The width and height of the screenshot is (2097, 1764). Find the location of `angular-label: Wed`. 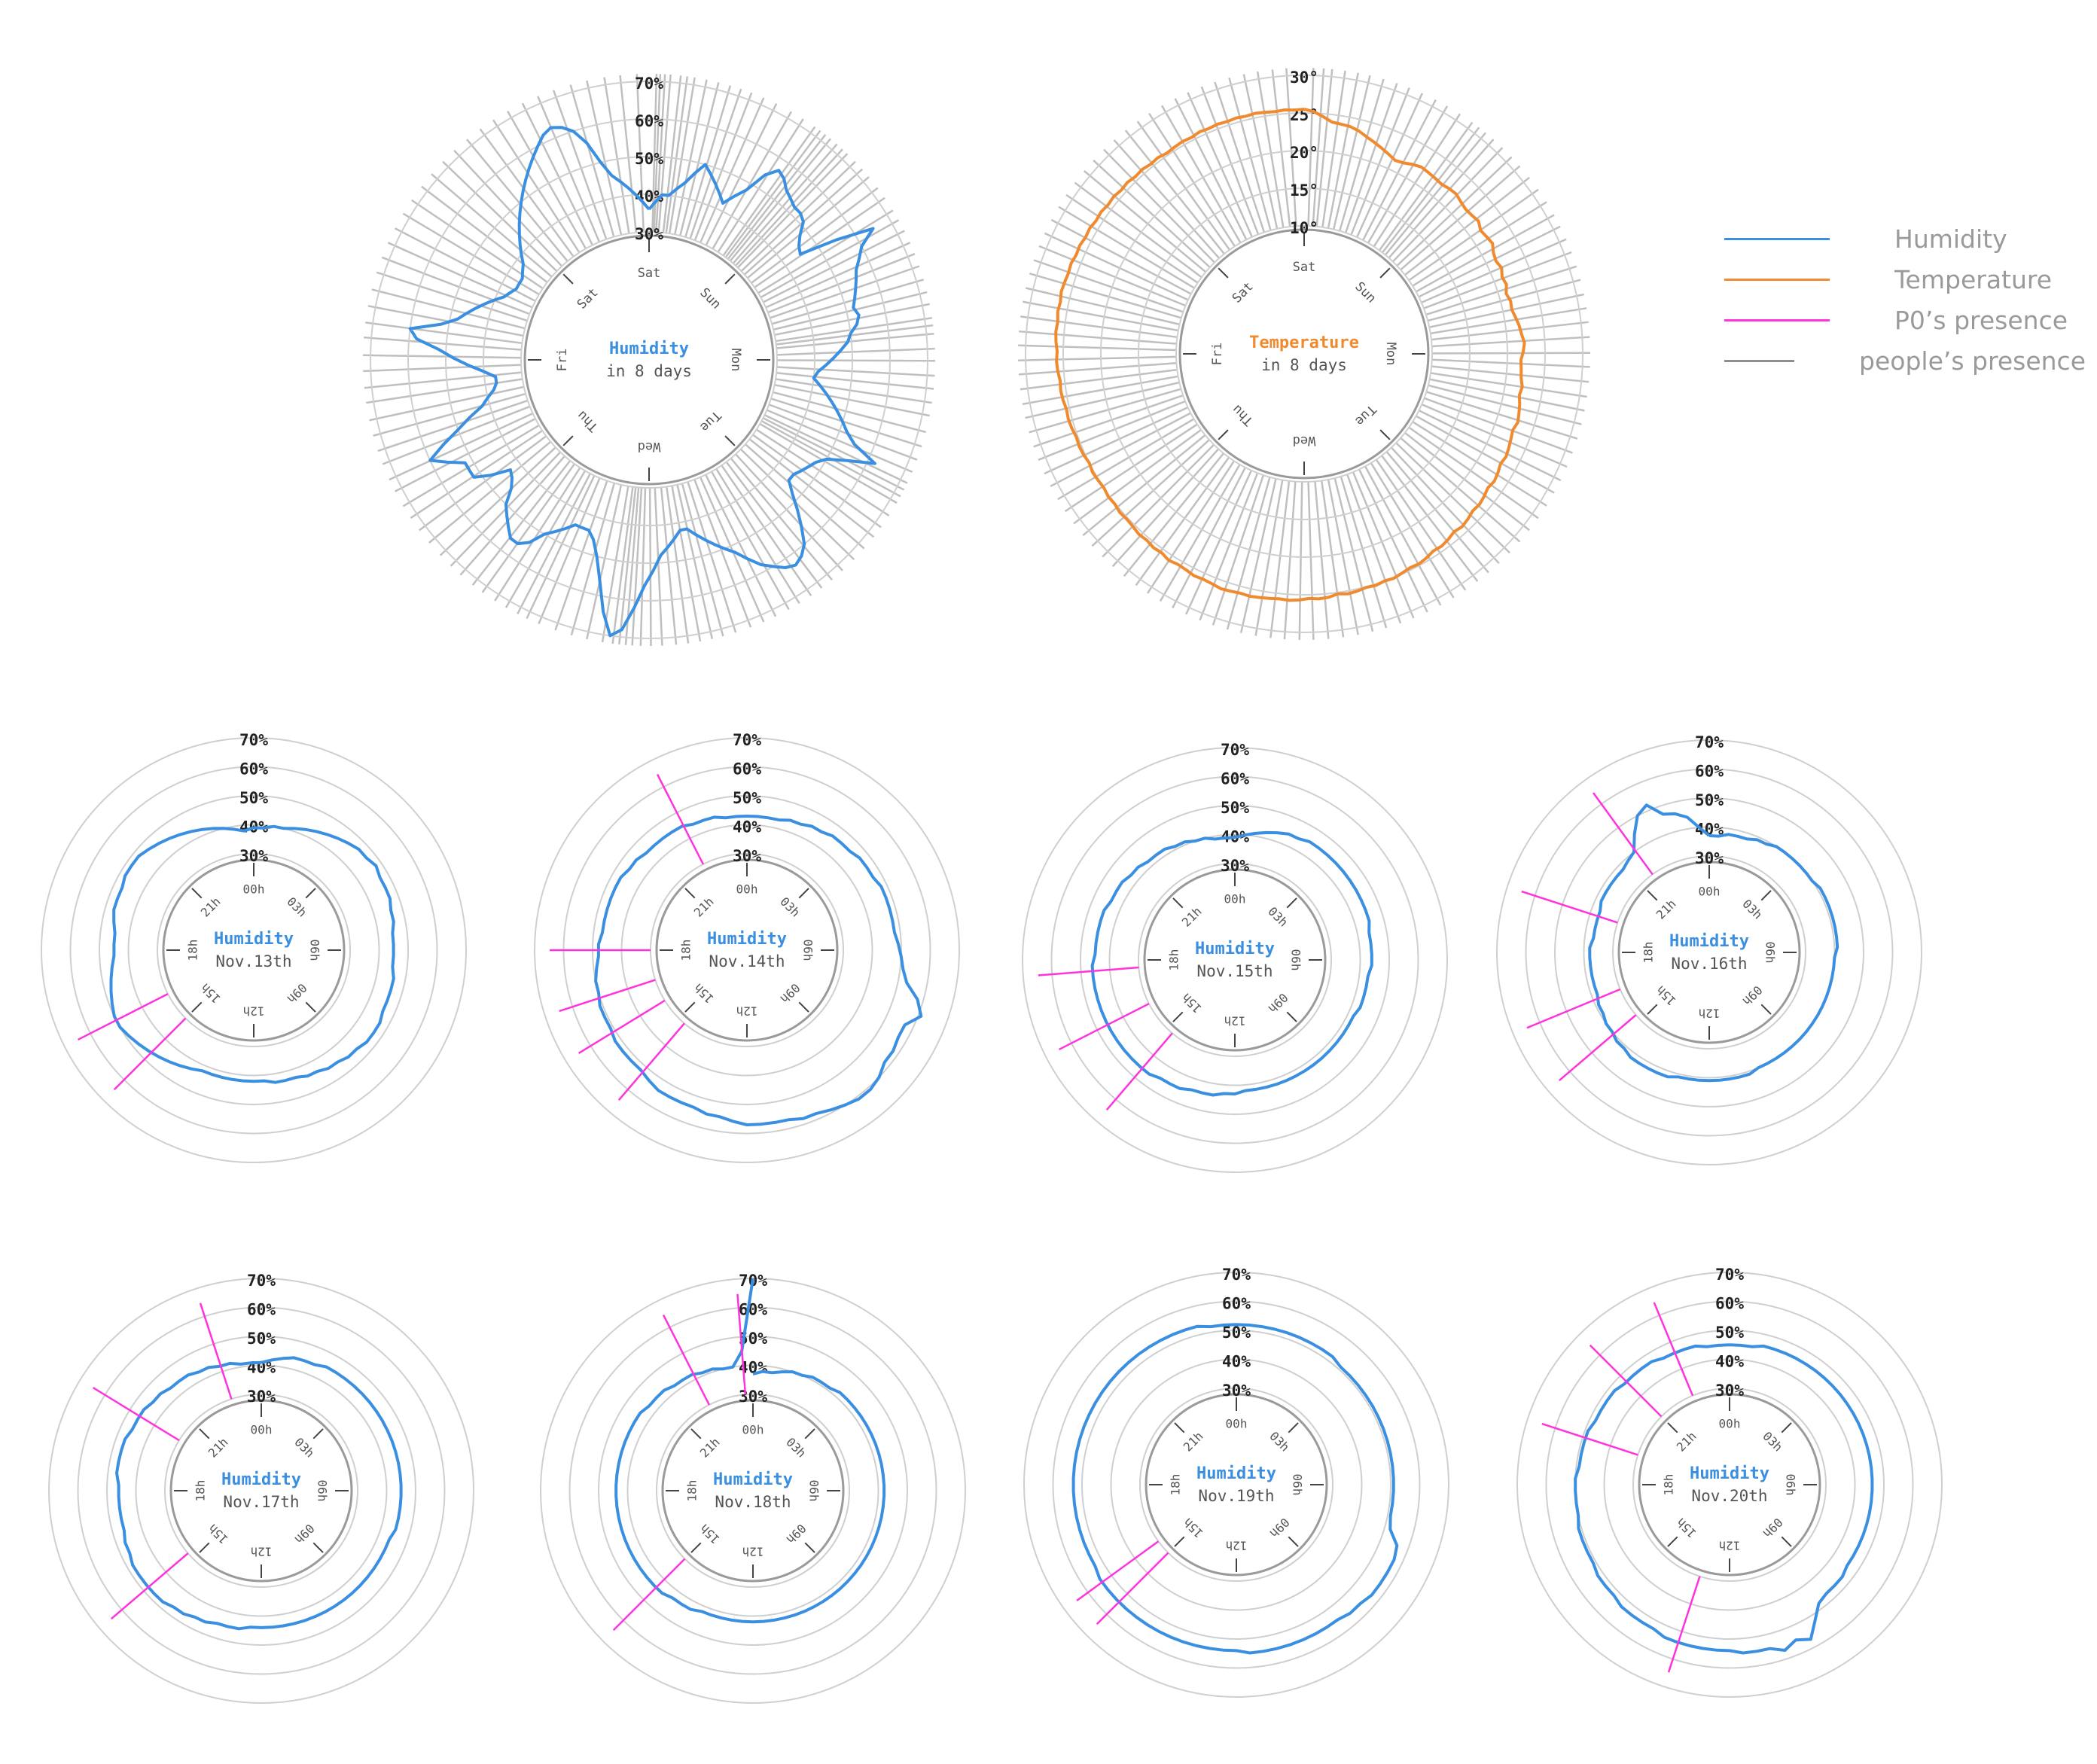

angular-label: Wed is located at coordinates (649, 446).